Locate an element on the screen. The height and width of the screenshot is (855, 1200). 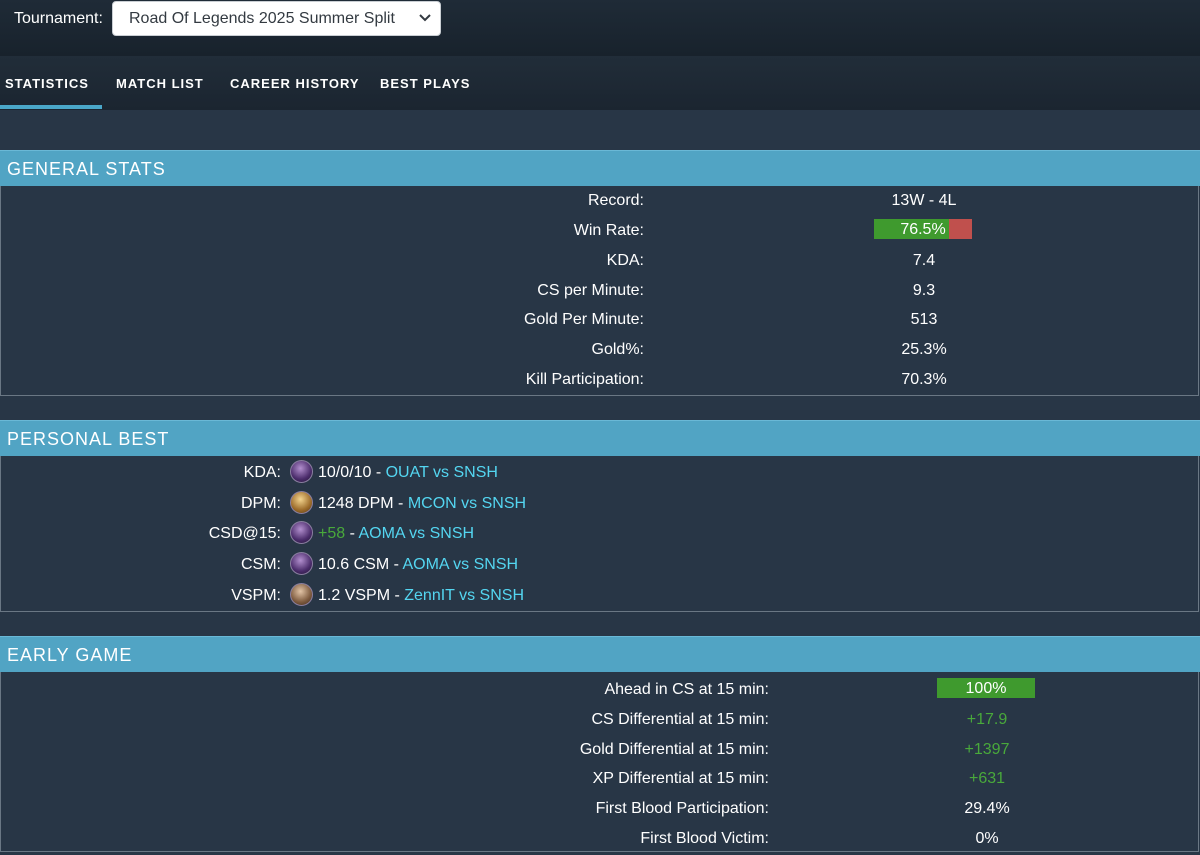
early-game-header: EARLY GAME is located at coordinates (600, 654).